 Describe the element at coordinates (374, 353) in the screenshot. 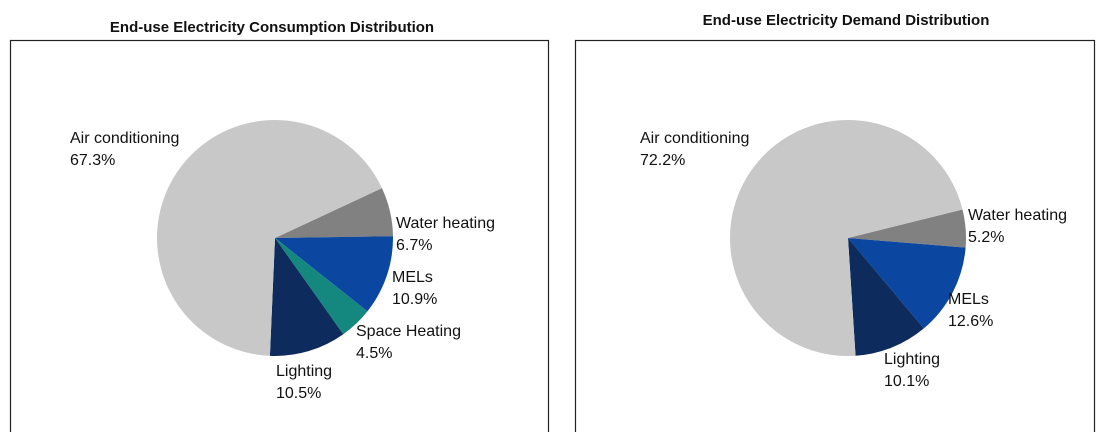

I see `slice-value-label: 4.5%` at that location.